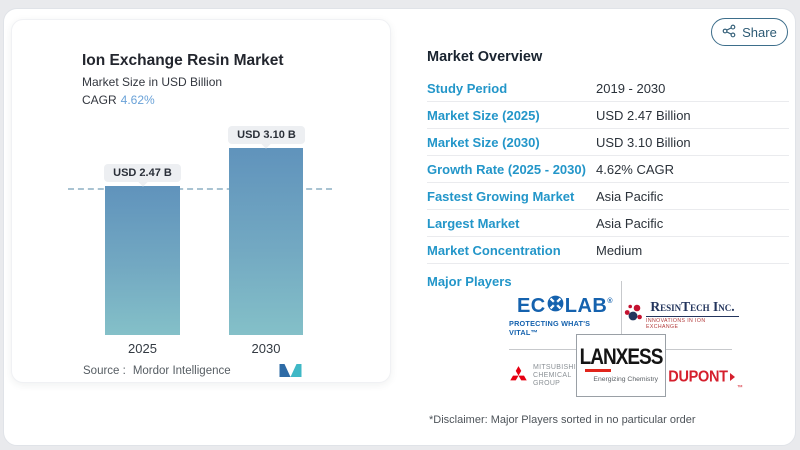  What do you see at coordinates (266, 135) in the screenshot?
I see `bar-value-label-2030: USD 3.10 B` at bounding box center [266, 135].